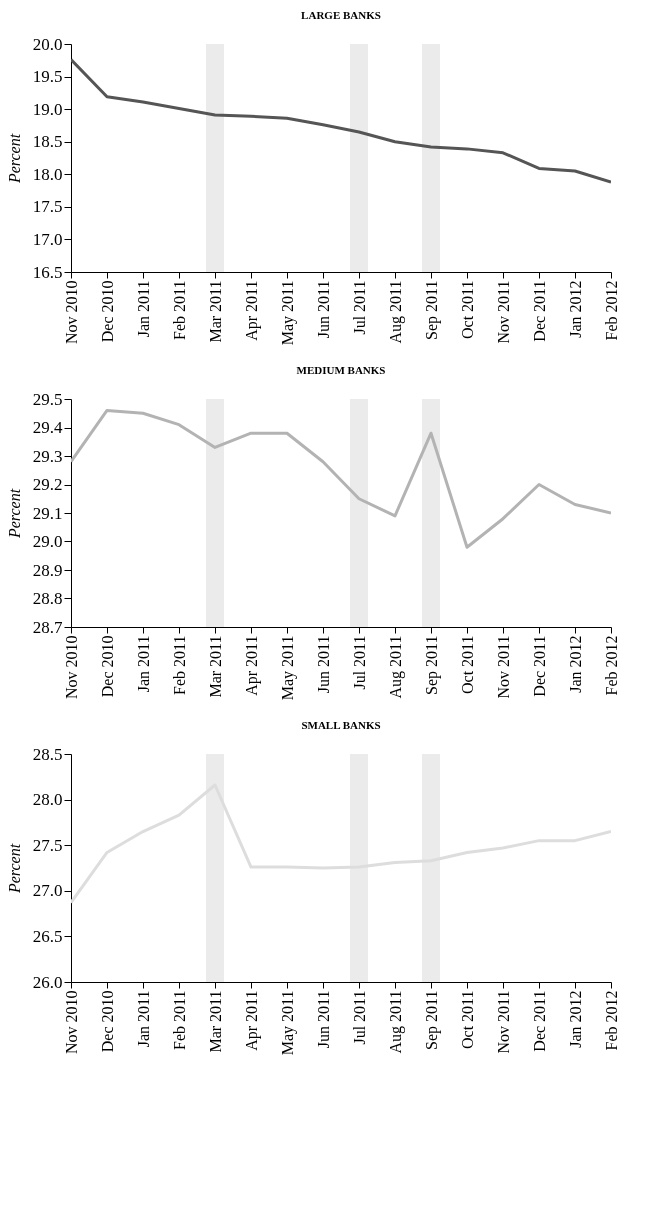  I want to click on y-tick-label: 20.0, so click(47, 44).